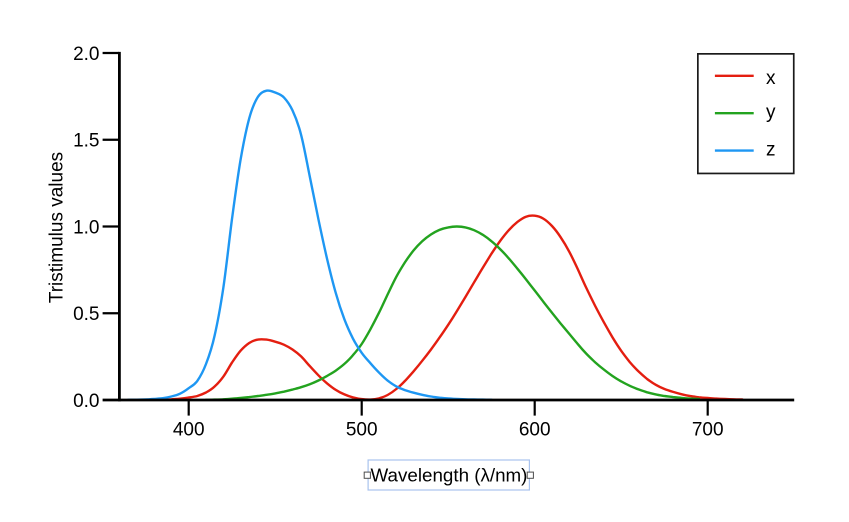 The height and width of the screenshot is (522, 849). I want to click on svg-text: Wavelength (λ/nm), so click(449, 474).